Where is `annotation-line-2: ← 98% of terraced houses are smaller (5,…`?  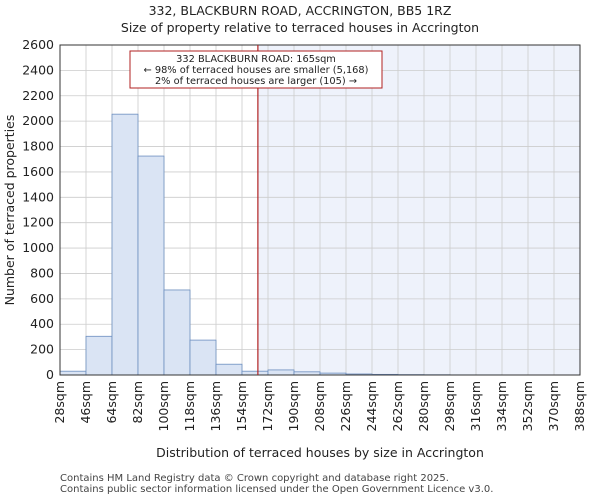
annotation-line-2: ← 98% of terraced houses are smaller (5,… is located at coordinates (256, 70).